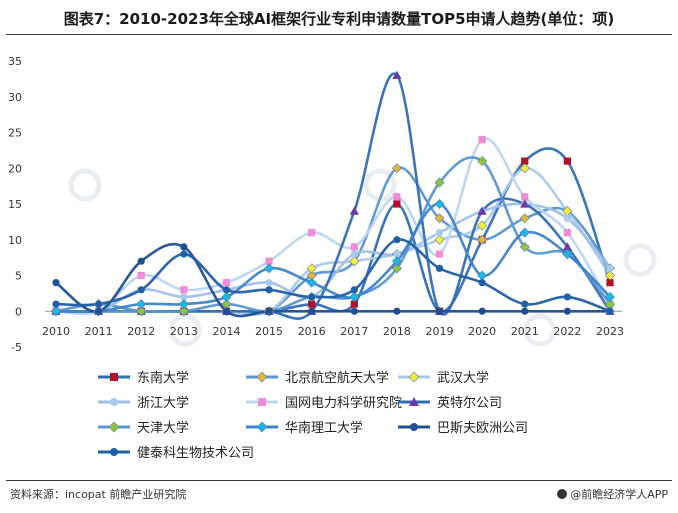 Image resolution: width=678 pixels, height=513 pixels. What do you see at coordinates (443, 378) in the screenshot?
I see `legend-item: 武汉大学` at bounding box center [443, 378].